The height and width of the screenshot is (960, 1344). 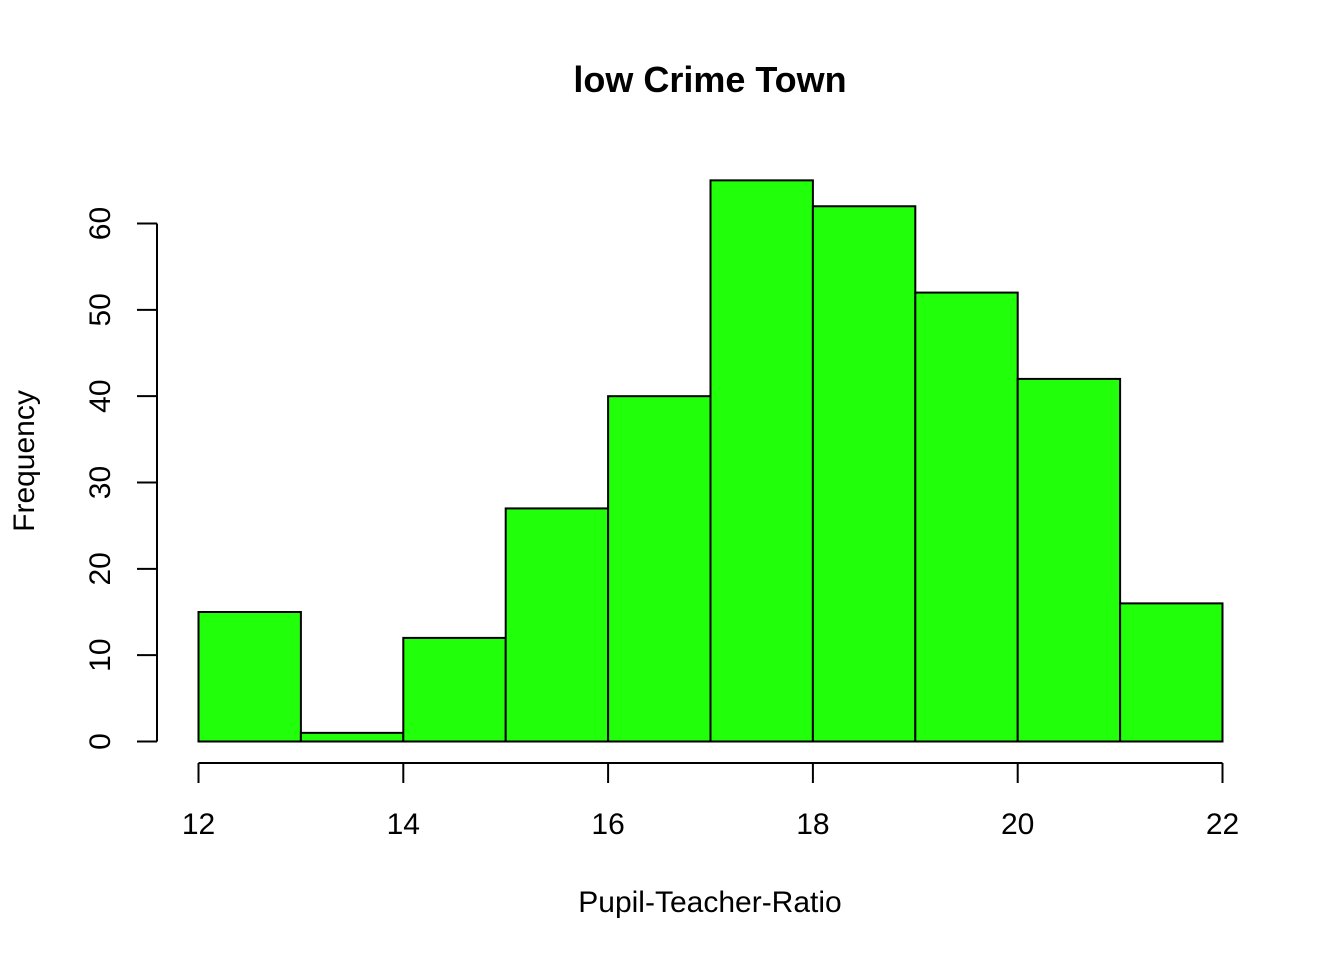 I want to click on y-axis-label: Frequency, so click(x=24, y=461).